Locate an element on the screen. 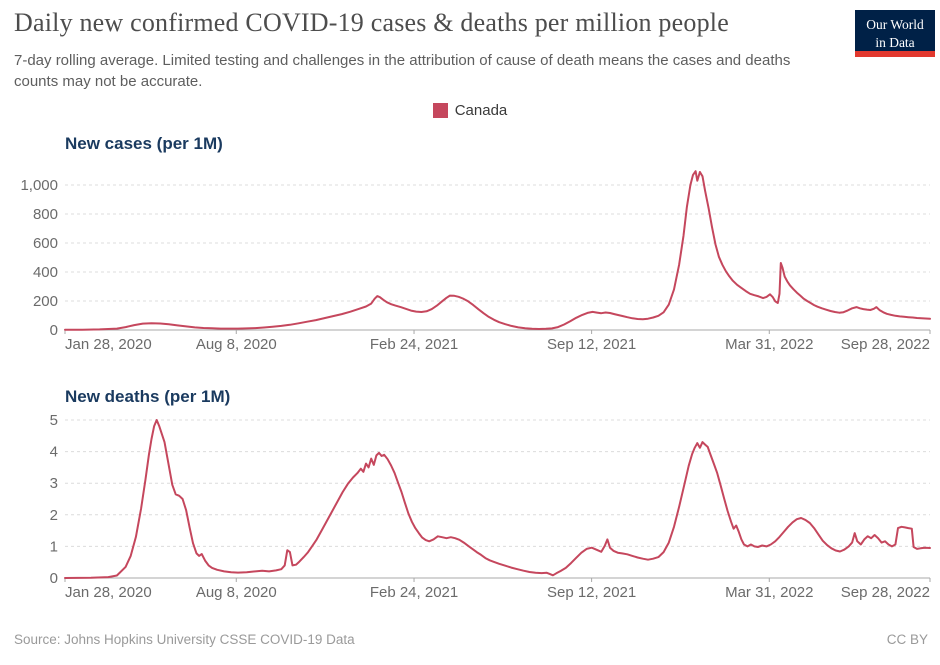 The width and height of the screenshot is (940, 665). y-tick-label: 3 is located at coordinates (54, 483).